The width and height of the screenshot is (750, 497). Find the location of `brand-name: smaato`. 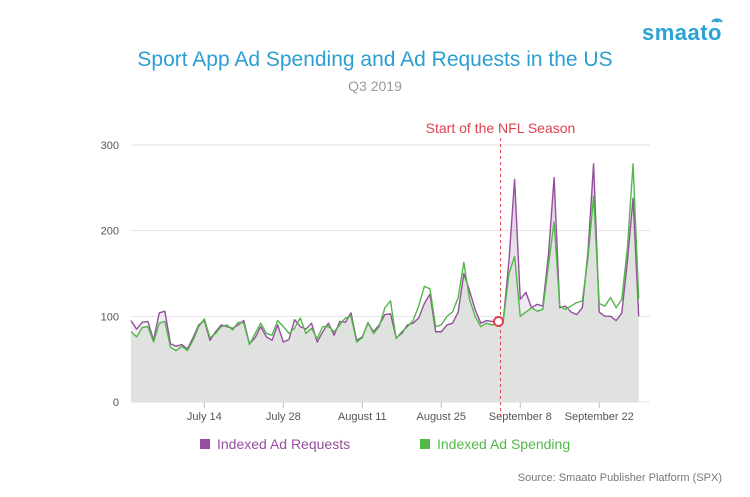

brand-name: smaato is located at coordinates (681, 32).